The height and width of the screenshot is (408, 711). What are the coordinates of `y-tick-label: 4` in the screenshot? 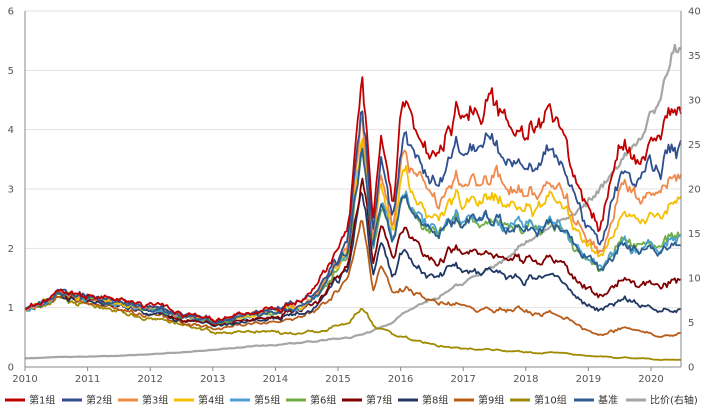 It's located at (11, 130).